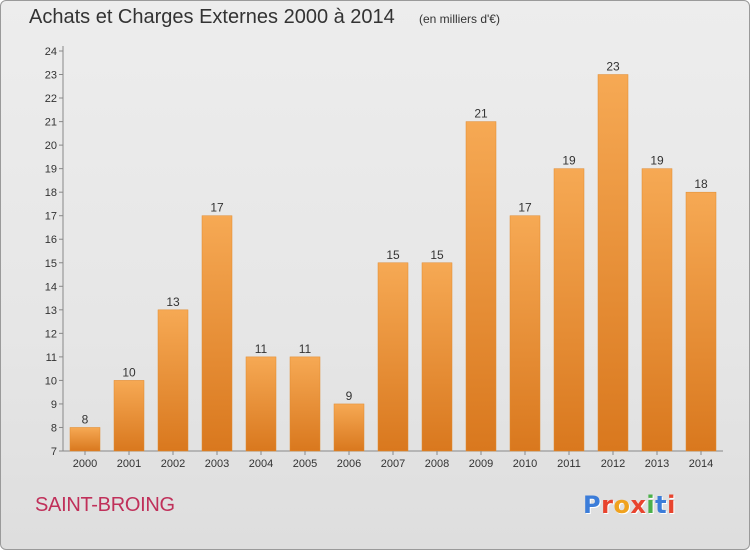  What do you see at coordinates (51, 358) in the screenshot?
I see `y-tick-label: 11` at bounding box center [51, 358].